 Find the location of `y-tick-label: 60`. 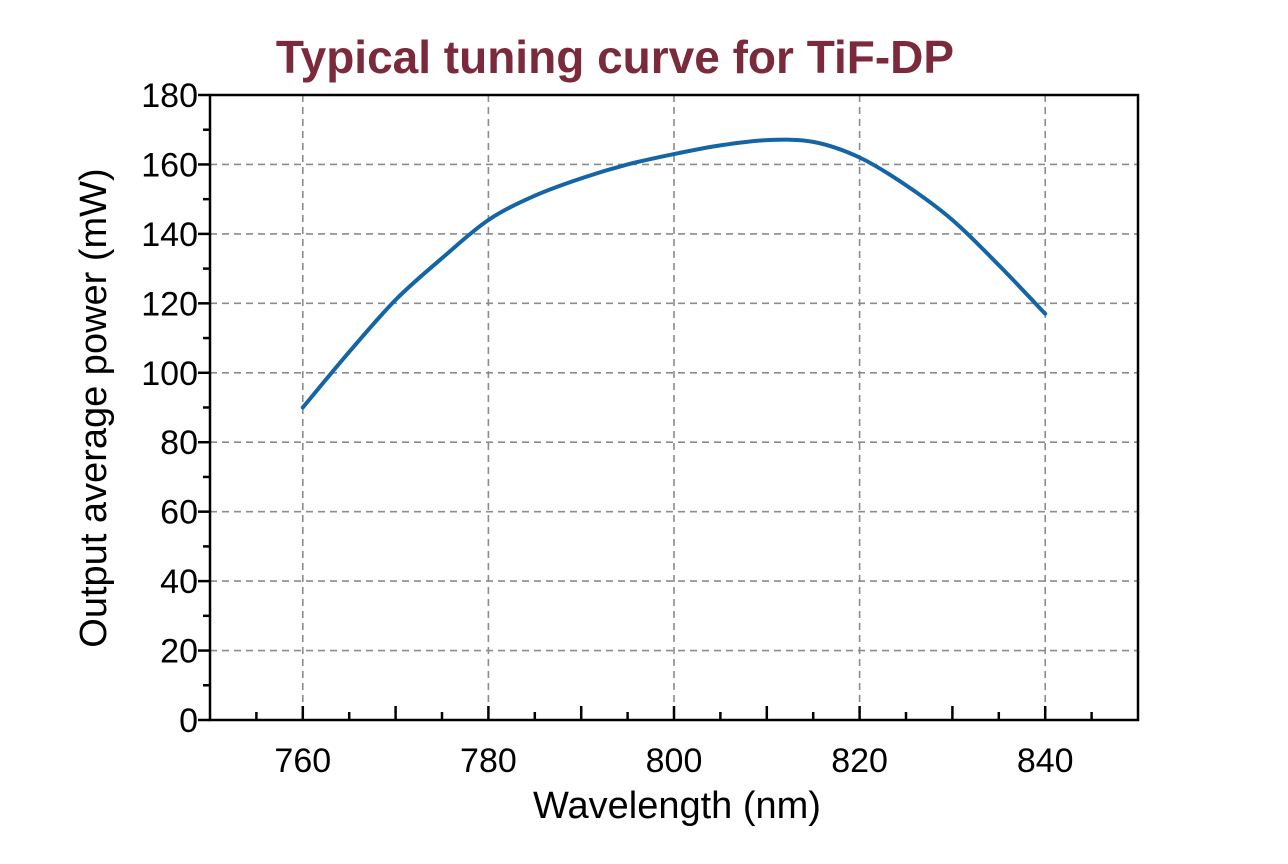

y-tick-label: 60 is located at coordinates (179, 513).